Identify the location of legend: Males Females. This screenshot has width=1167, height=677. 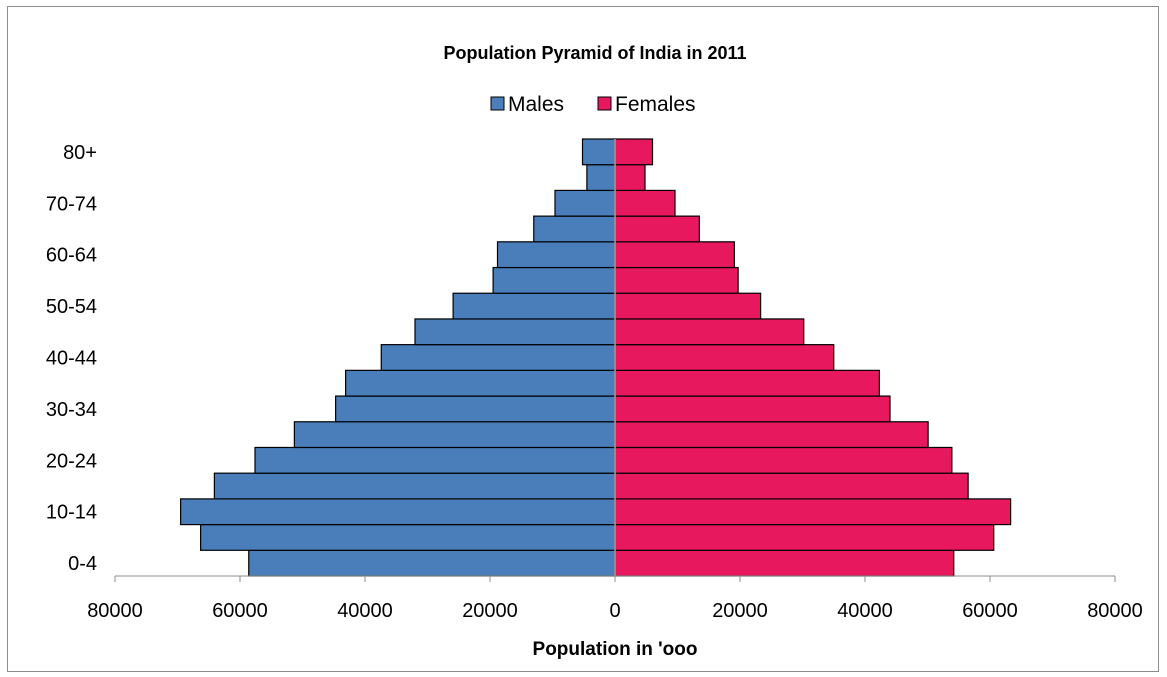
(593, 104).